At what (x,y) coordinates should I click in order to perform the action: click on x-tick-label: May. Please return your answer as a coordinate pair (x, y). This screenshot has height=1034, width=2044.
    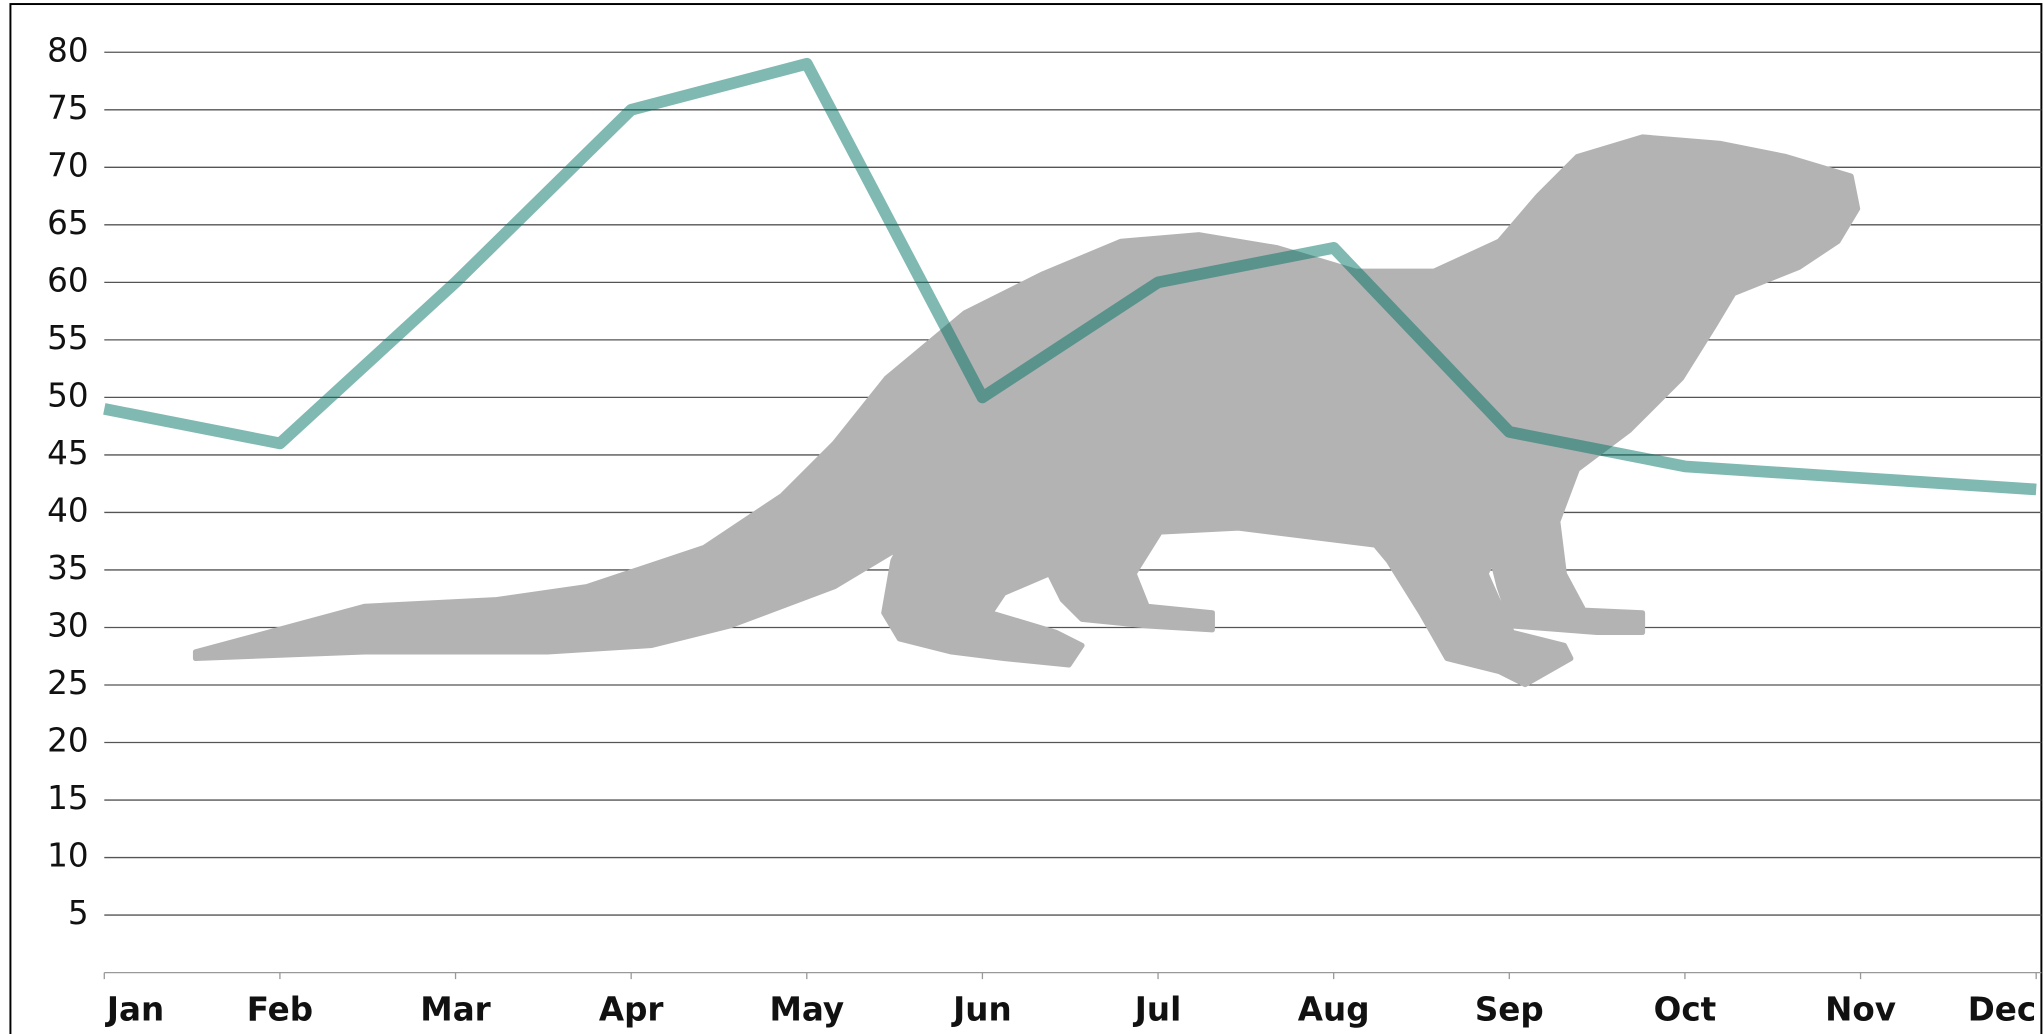
    Looking at the image, I should click on (806, 1010).